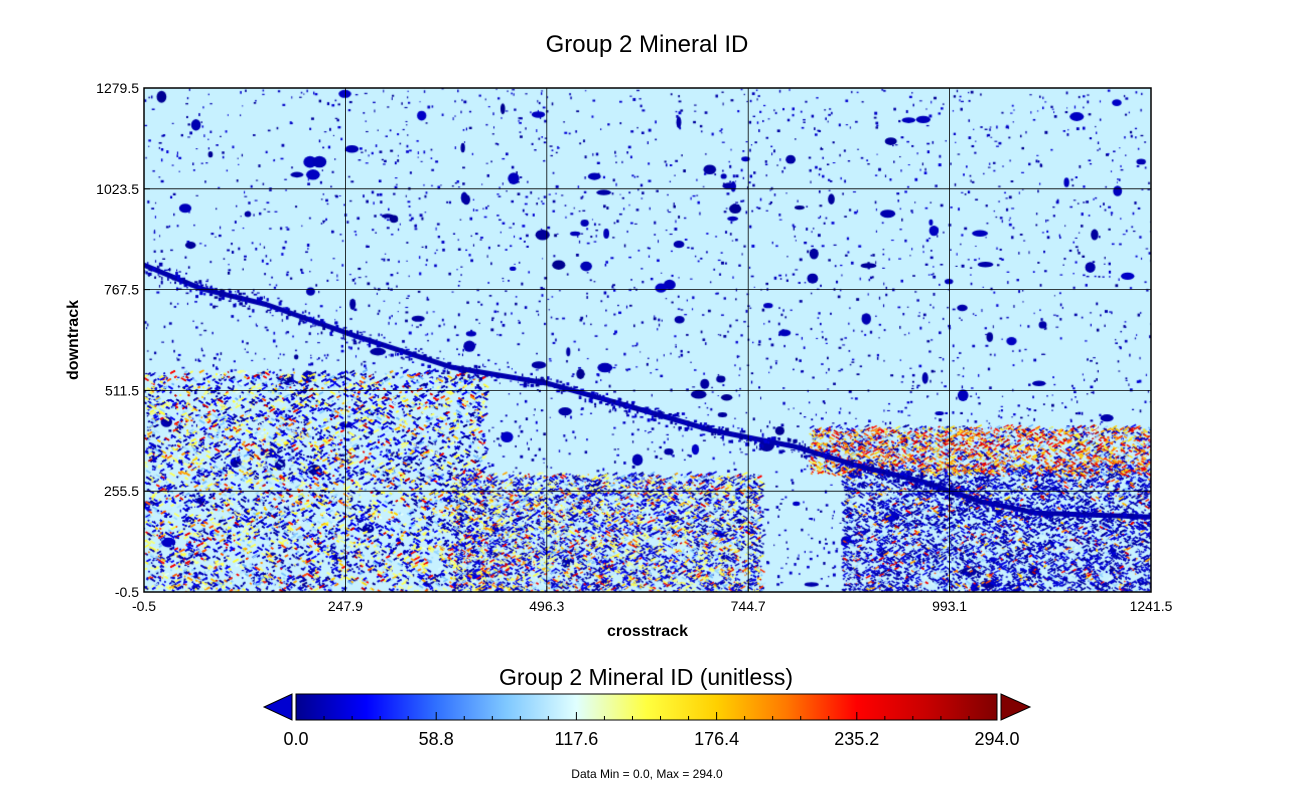  What do you see at coordinates (996, 739) in the screenshot?
I see `colorbar-tick-label: 294.0` at bounding box center [996, 739].